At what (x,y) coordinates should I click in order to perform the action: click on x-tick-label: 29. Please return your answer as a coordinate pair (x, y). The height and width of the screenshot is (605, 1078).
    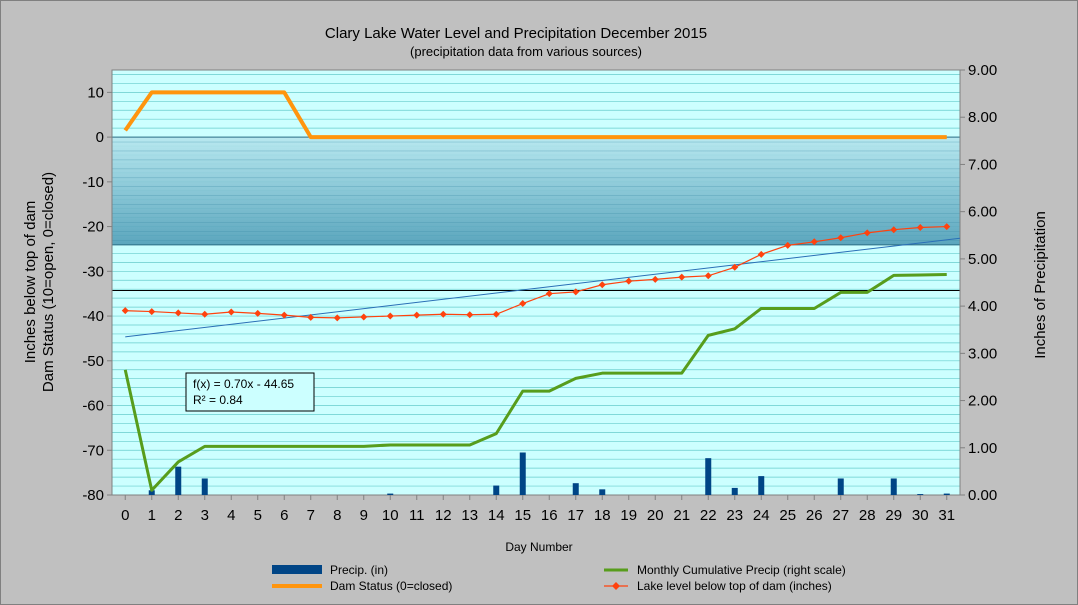
    Looking at the image, I should click on (893, 515).